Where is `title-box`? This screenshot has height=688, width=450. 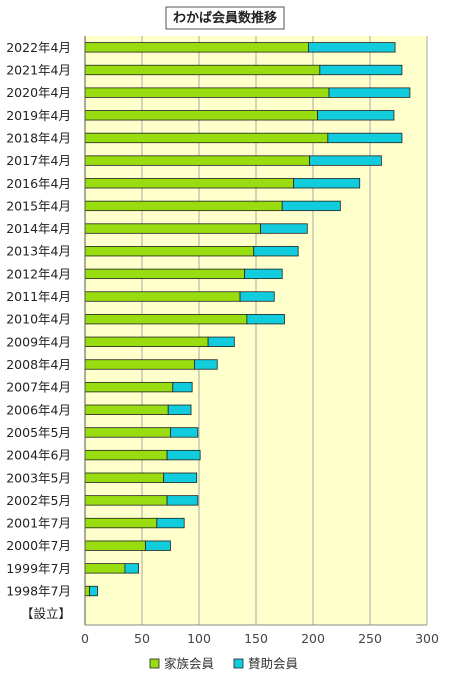 title-box is located at coordinates (225, 18).